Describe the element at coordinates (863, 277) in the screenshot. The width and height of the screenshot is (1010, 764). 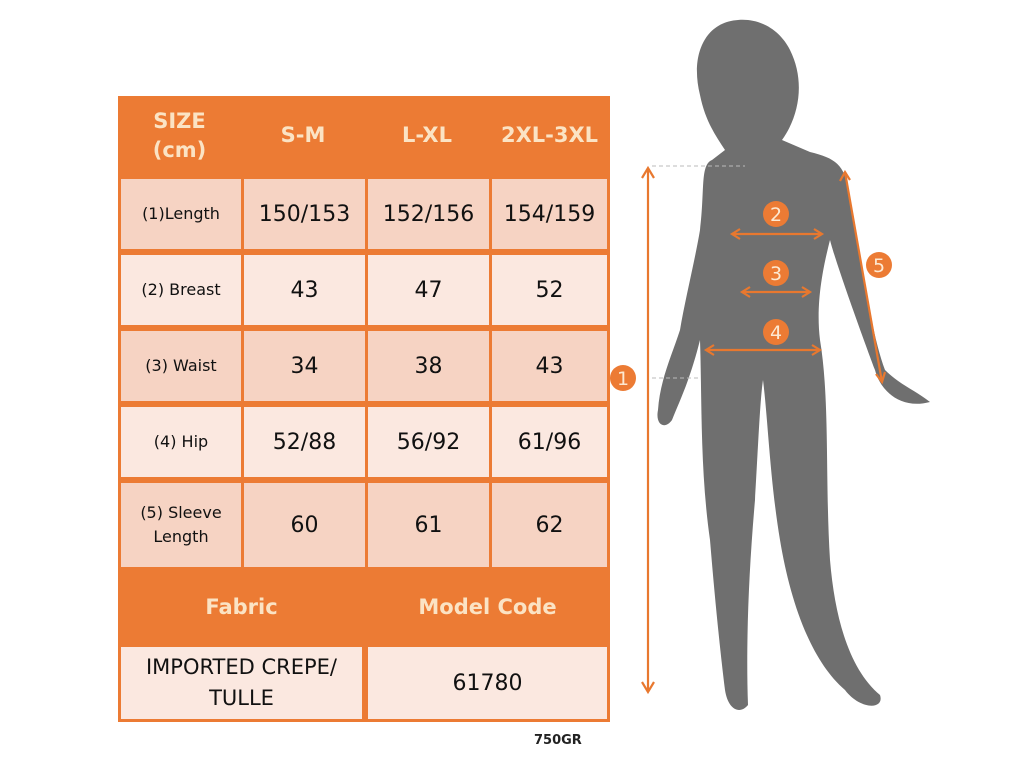
I see `sleeve-arrow` at that location.